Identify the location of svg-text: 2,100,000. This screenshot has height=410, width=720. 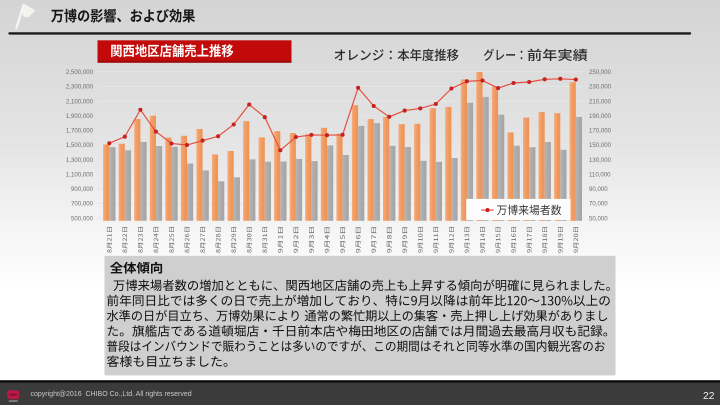
(80, 101).